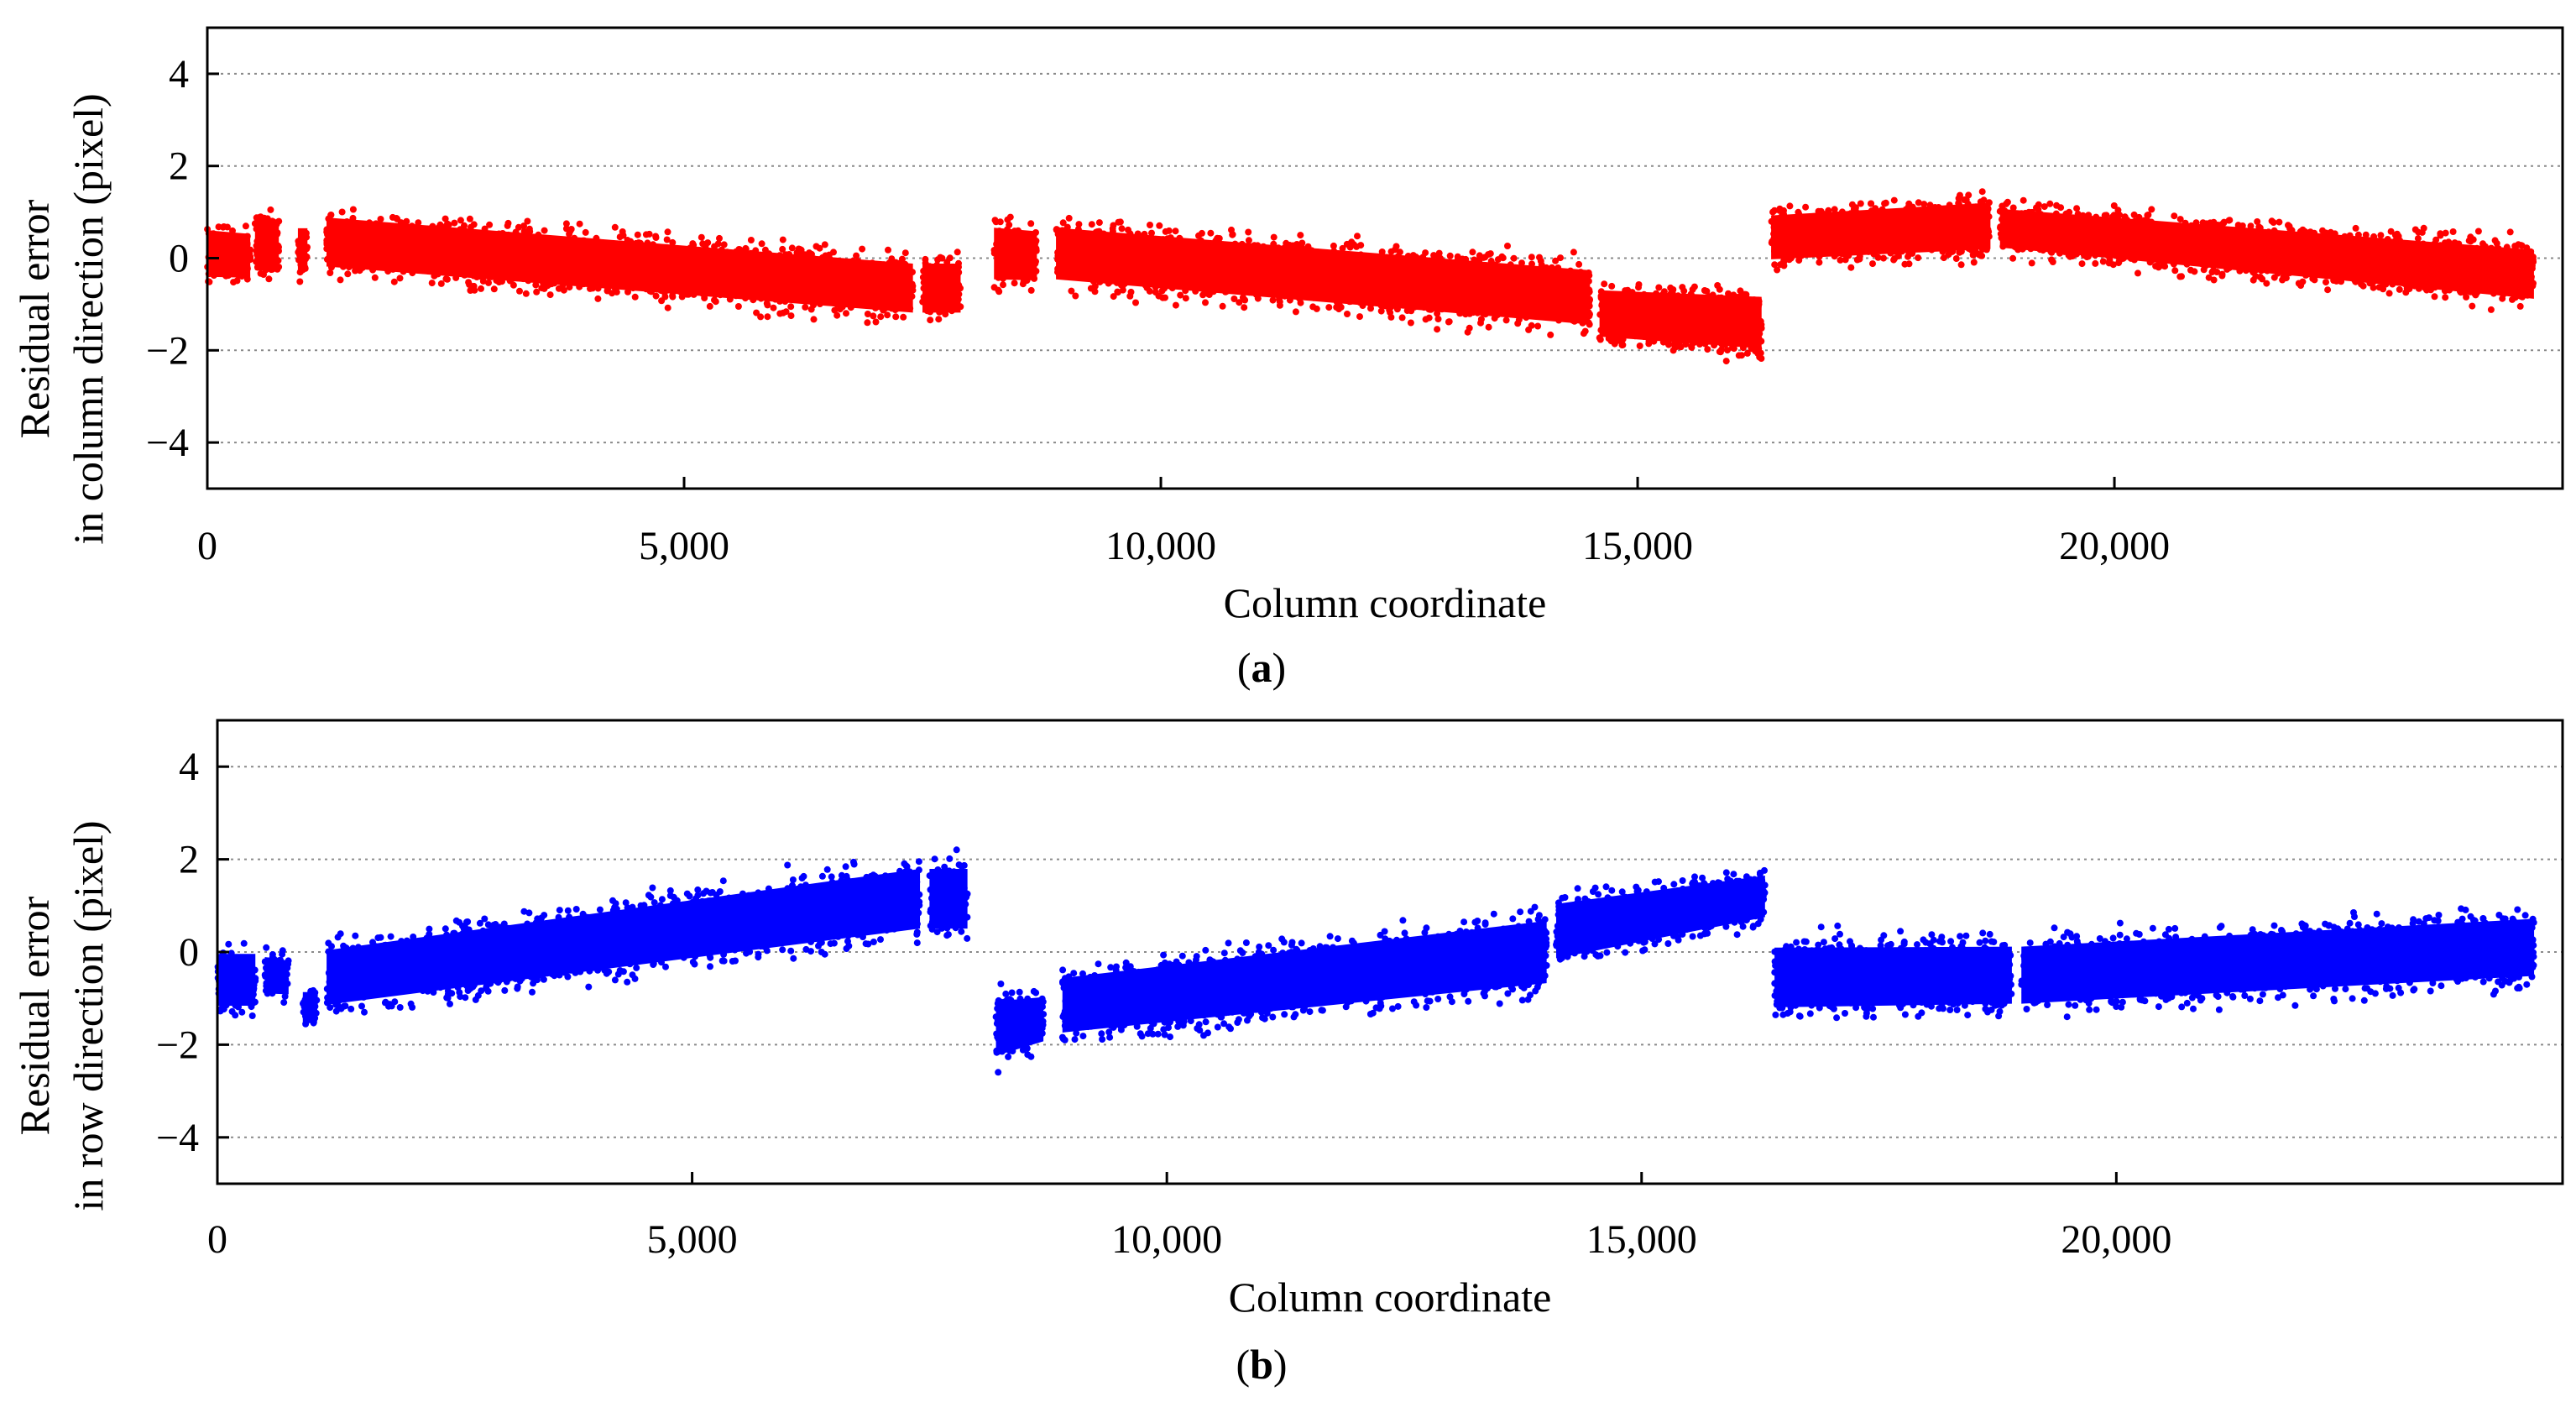 The height and width of the screenshot is (1428, 2576). I want to click on panel-a-points, so click(1370, 276).